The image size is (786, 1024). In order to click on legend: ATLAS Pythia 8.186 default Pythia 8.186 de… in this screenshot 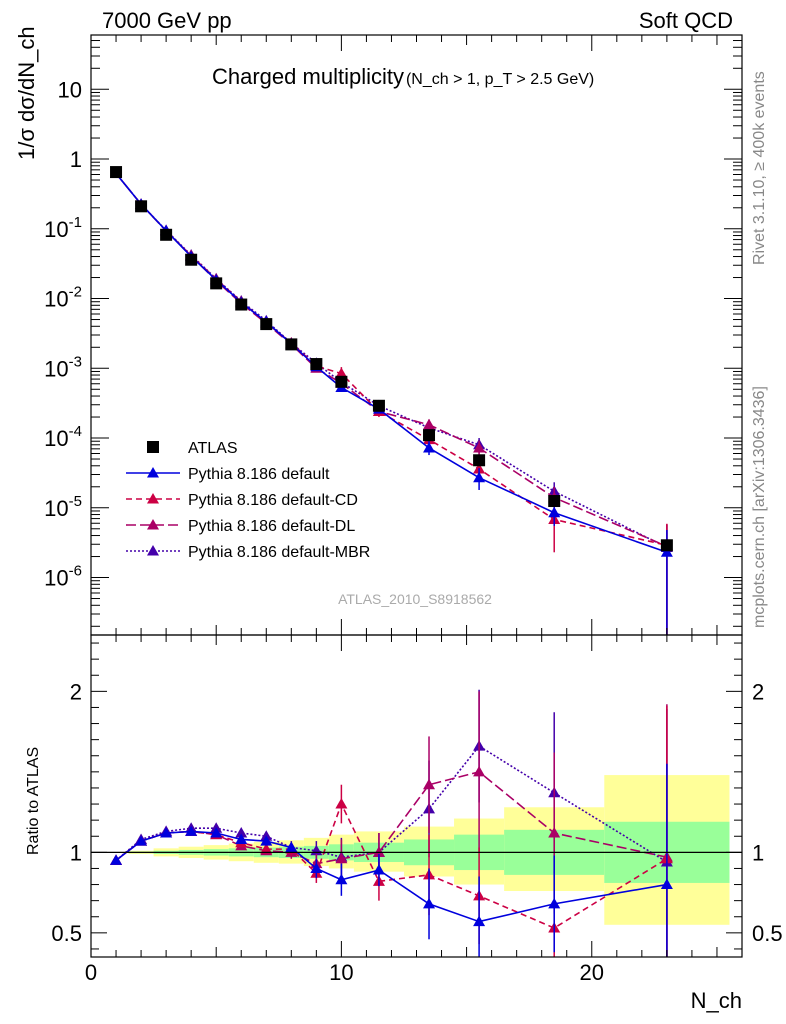, I will do `click(248, 500)`.